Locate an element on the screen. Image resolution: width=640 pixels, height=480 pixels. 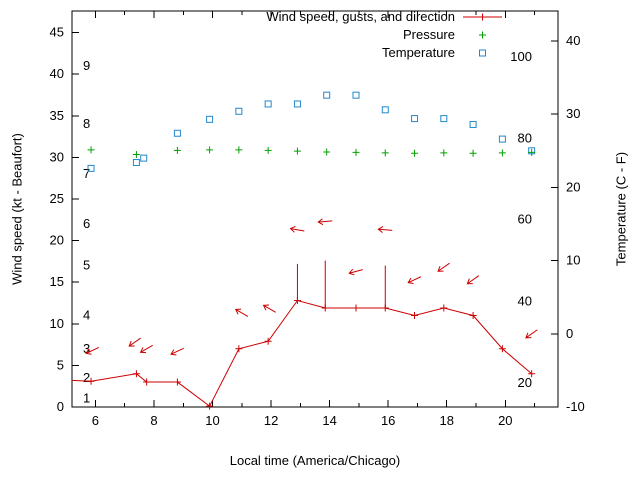
y-right-tick-label: 40 is located at coordinates (573, 40).